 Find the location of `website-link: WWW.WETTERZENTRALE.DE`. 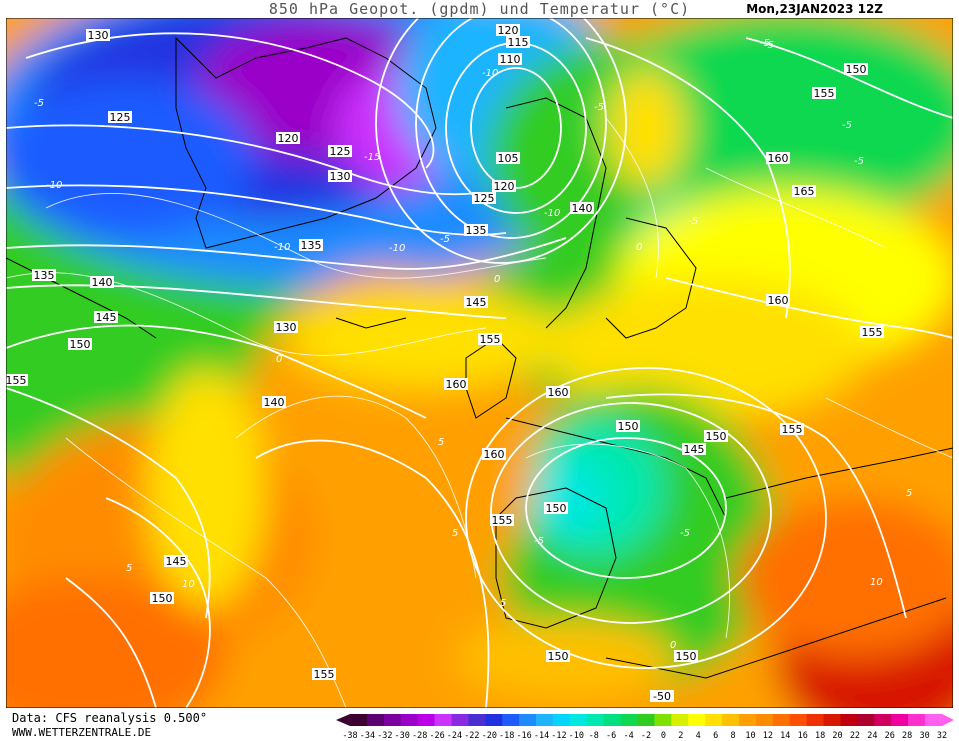

website-link: WWW.WETTERZENTRALE.DE is located at coordinates (82, 732).